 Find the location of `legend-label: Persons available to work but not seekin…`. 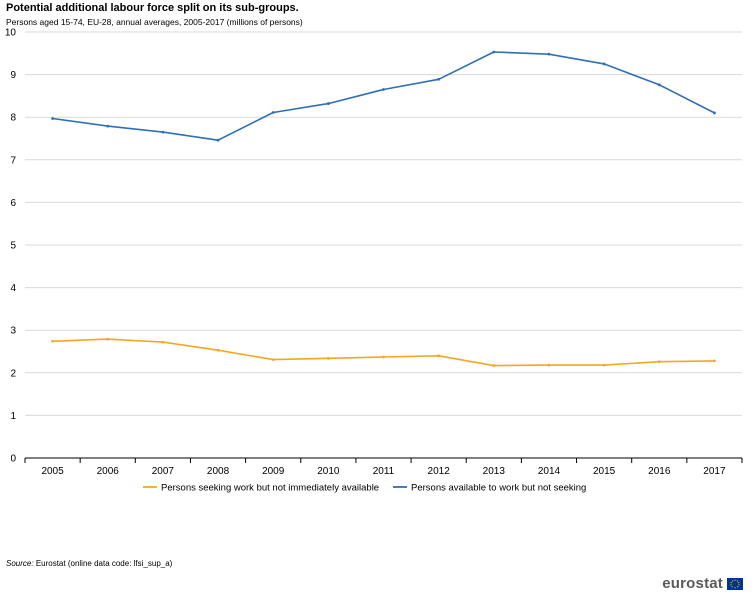

legend-label: Persons available to work but not seekin… is located at coordinates (498, 488).